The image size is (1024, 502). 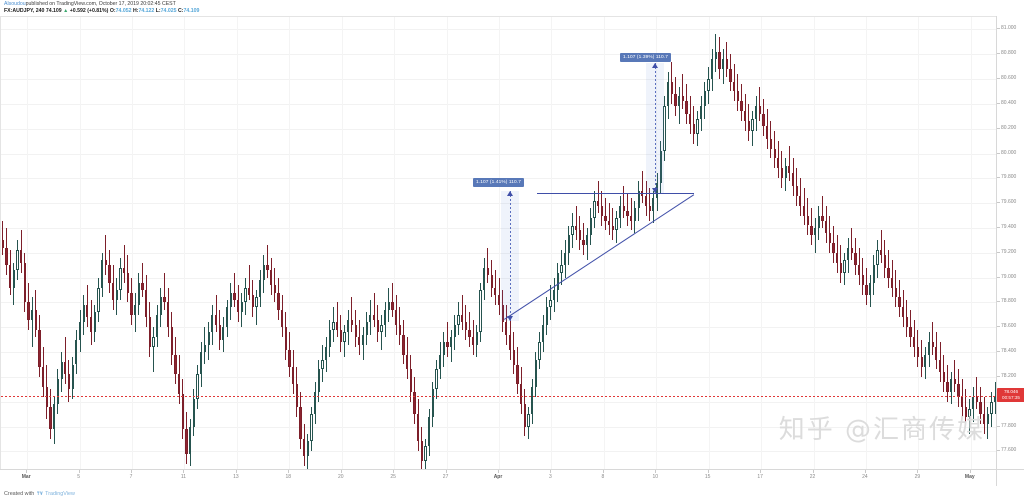 I want to click on time-axis-tick: 27, so click(x=445, y=477).